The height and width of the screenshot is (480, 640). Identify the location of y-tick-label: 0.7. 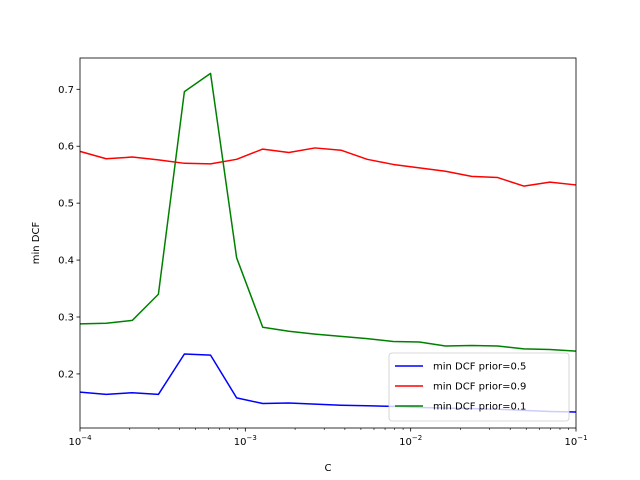
(66, 90).